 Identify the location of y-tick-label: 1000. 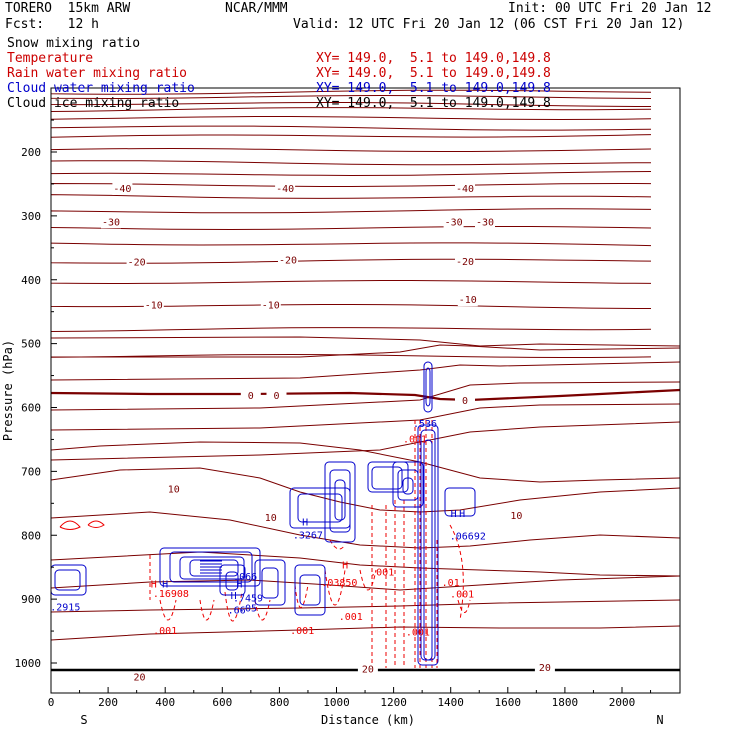
(28, 663).